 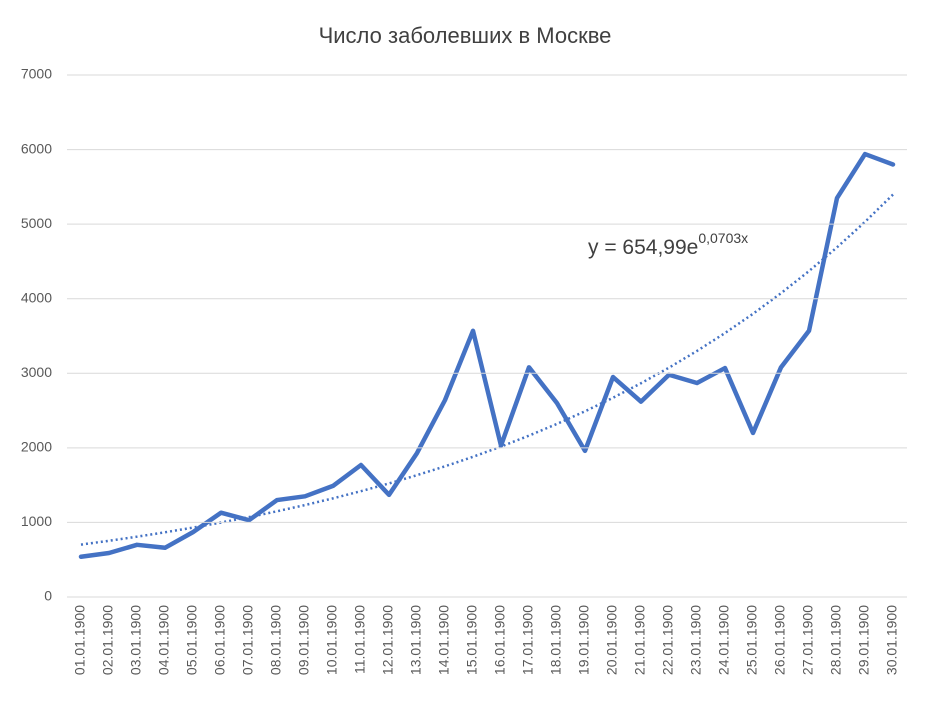 What do you see at coordinates (780, 640) in the screenshot?
I see `x-tick-label: 26.01.1900` at bounding box center [780, 640].